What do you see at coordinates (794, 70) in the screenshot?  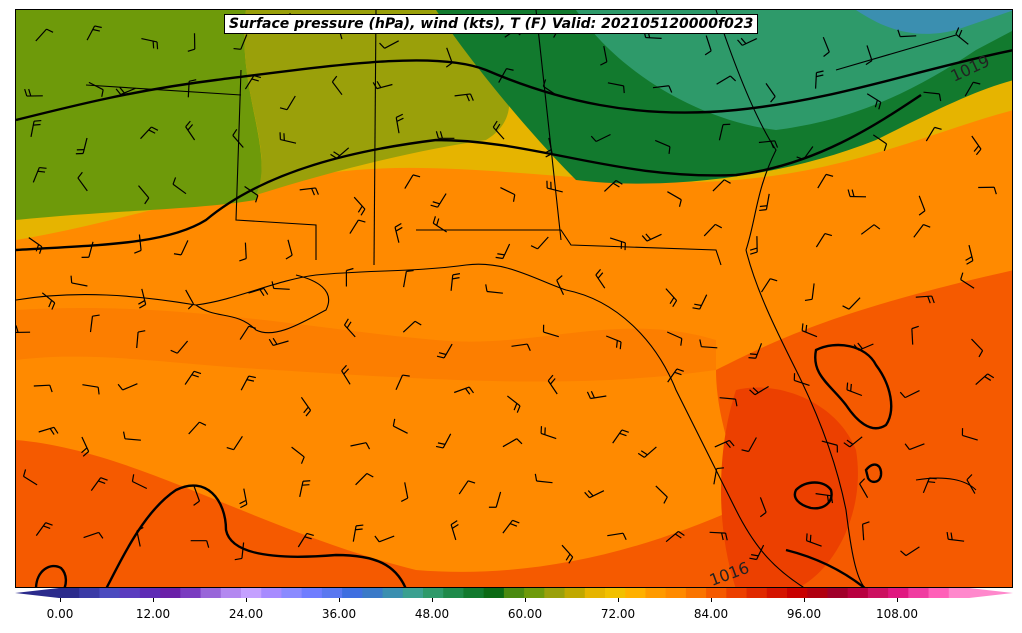 I see `temperature-band-deepgreen-northeast` at bounding box center [794, 70].